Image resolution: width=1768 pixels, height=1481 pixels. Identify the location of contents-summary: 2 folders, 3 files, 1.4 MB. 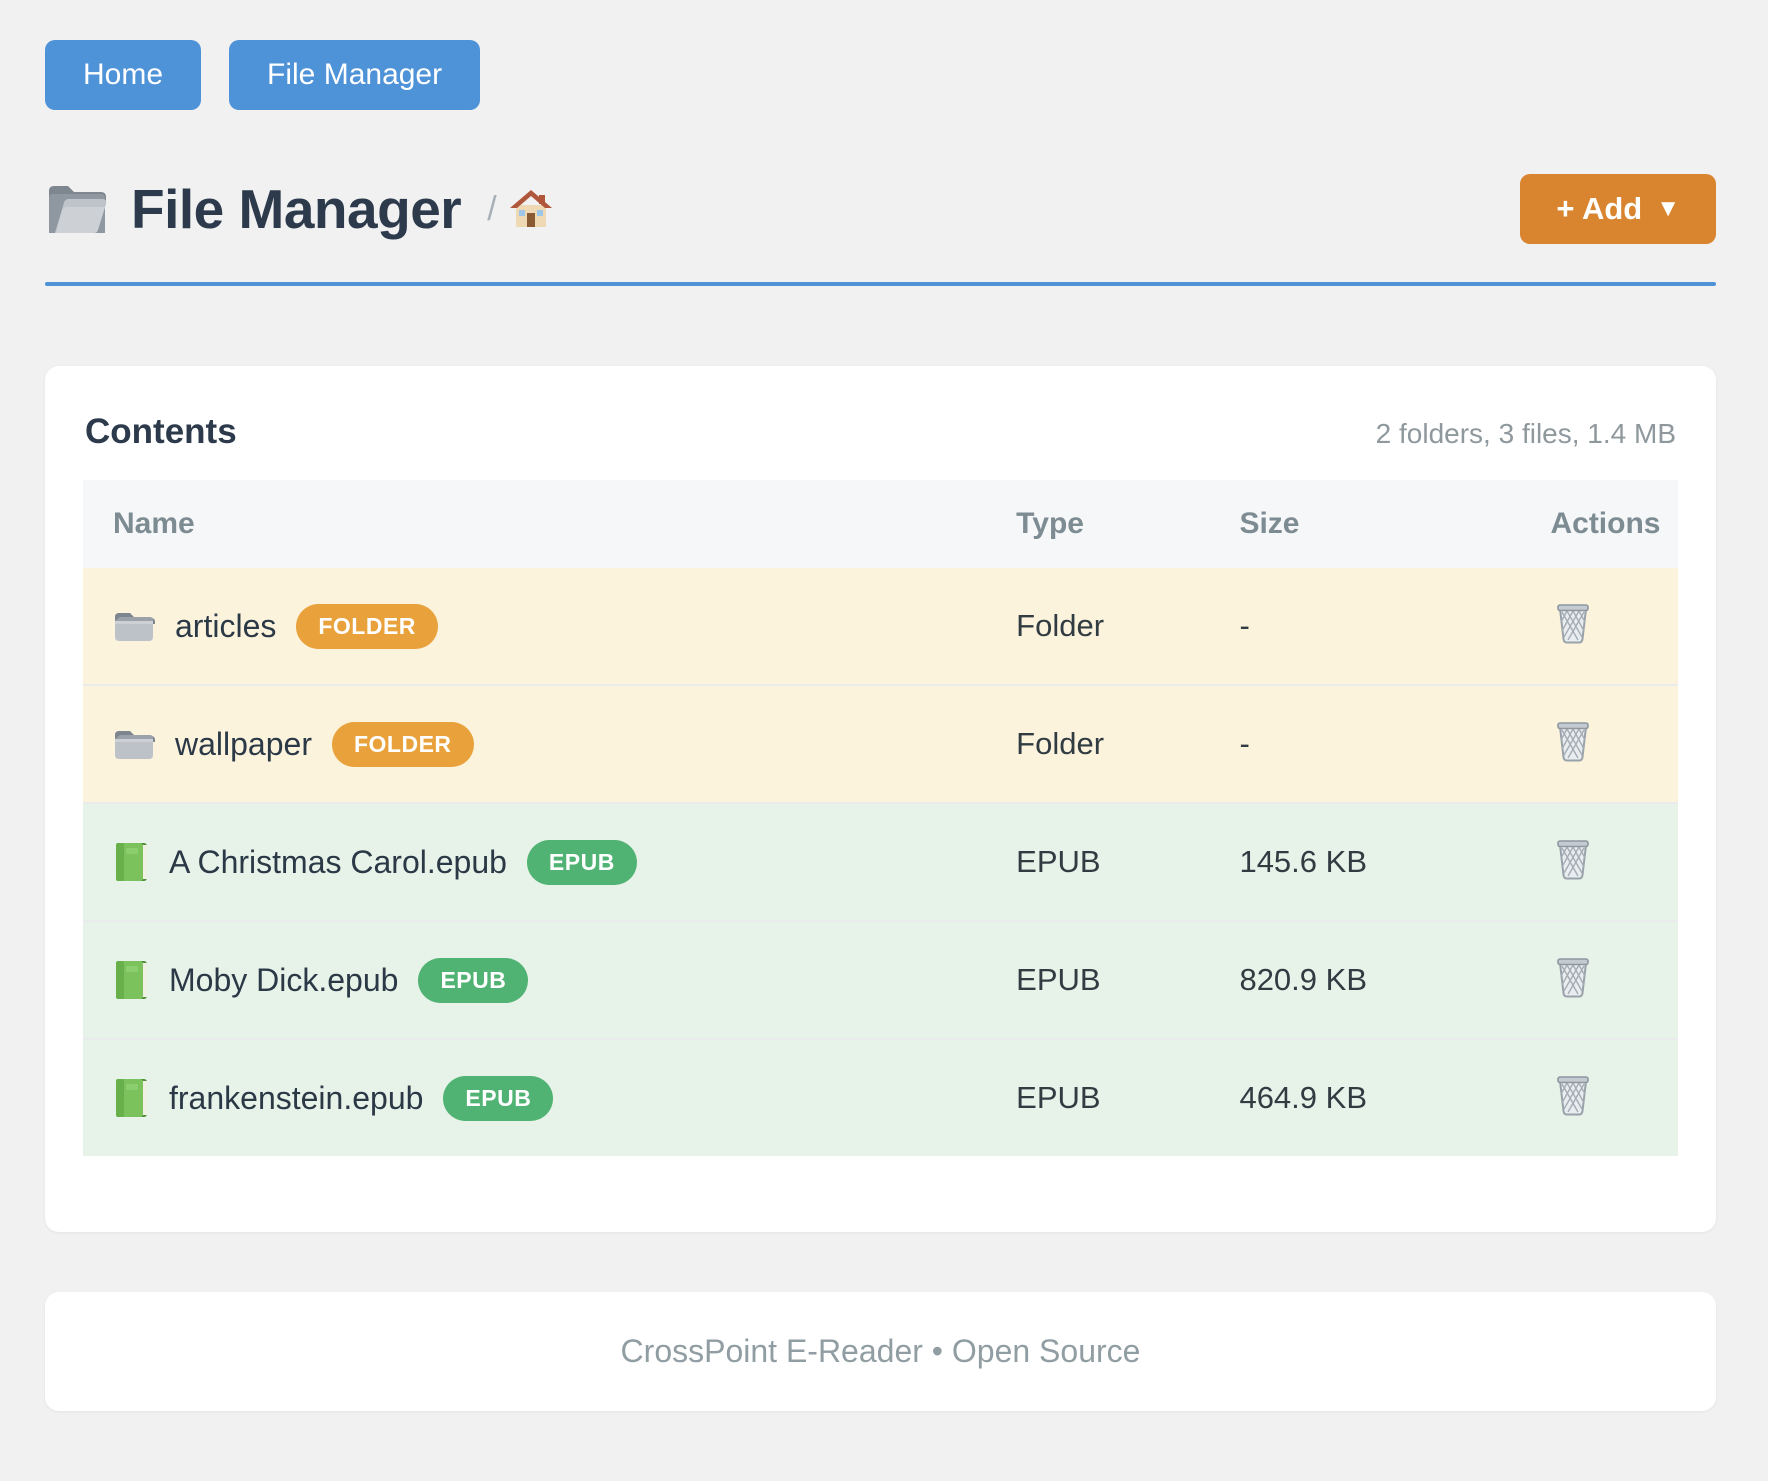
(1525, 433).